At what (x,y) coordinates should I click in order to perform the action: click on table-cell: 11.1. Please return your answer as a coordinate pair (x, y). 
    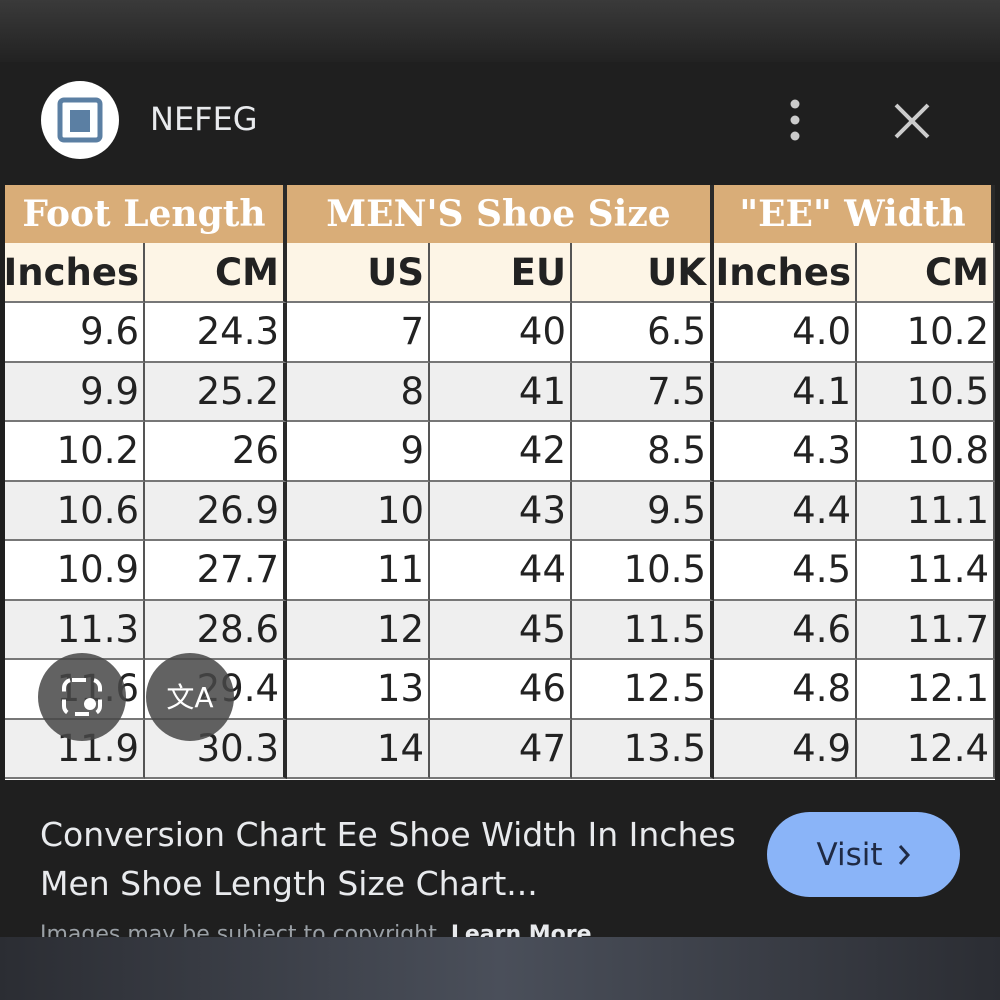
    Looking at the image, I should click on (926, 511).